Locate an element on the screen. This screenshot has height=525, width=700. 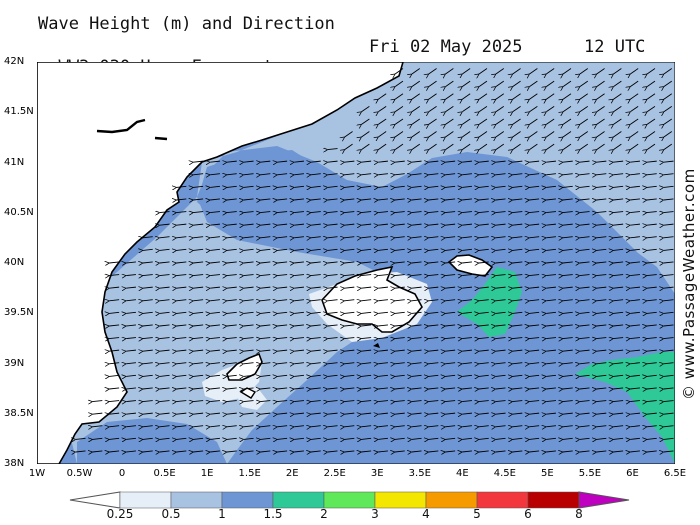
lon-tick-label: 1W is located at coordinates (37, 473).